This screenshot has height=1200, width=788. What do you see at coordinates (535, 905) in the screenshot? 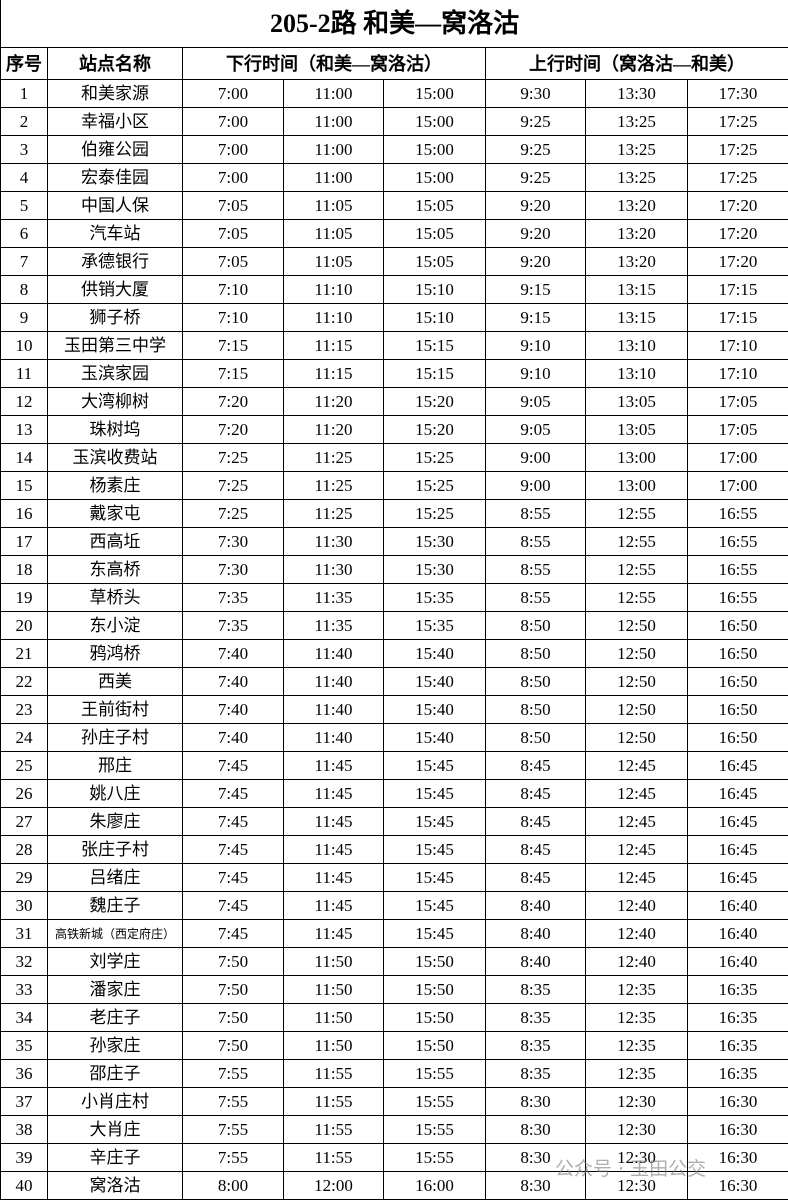
I see `time-cell: 8:40` at bounding box center [535, 905].